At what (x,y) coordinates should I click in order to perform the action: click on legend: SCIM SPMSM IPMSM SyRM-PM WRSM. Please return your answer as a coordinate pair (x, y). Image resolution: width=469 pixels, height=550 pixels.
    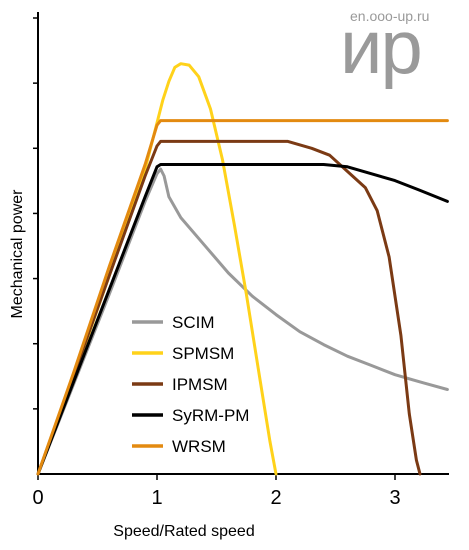
    Looking at the image, I should click on (190, 384).